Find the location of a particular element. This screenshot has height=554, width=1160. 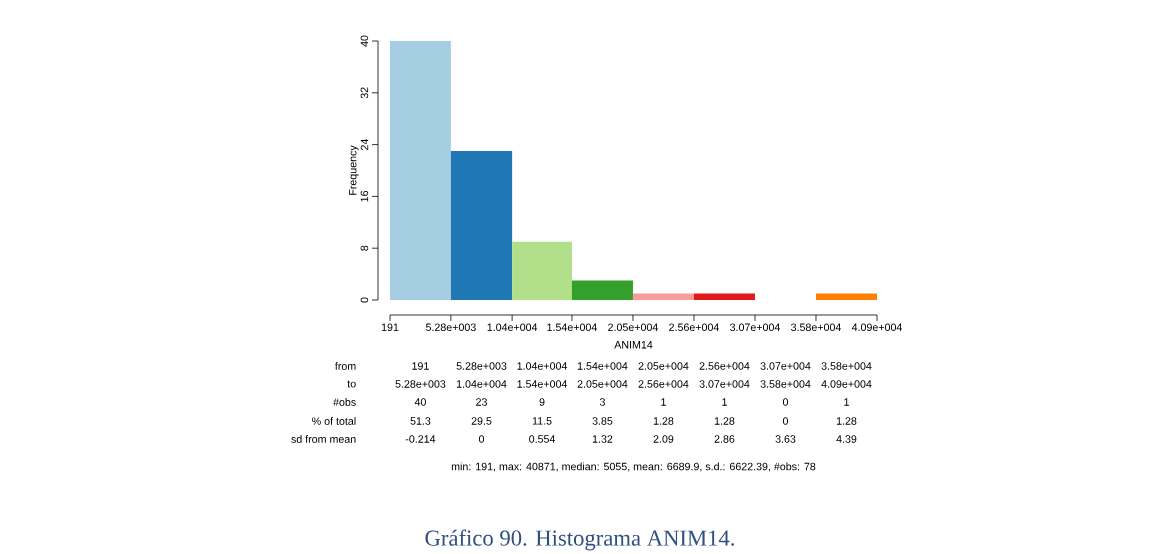

x-tick-label: 4.09e+004 is located at coordinates (877, 327).